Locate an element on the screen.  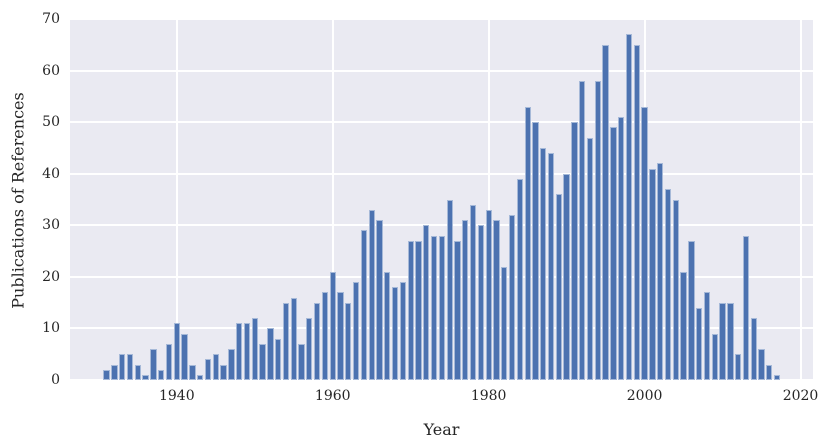
bar-1997 is located at coordinates (621, 248).